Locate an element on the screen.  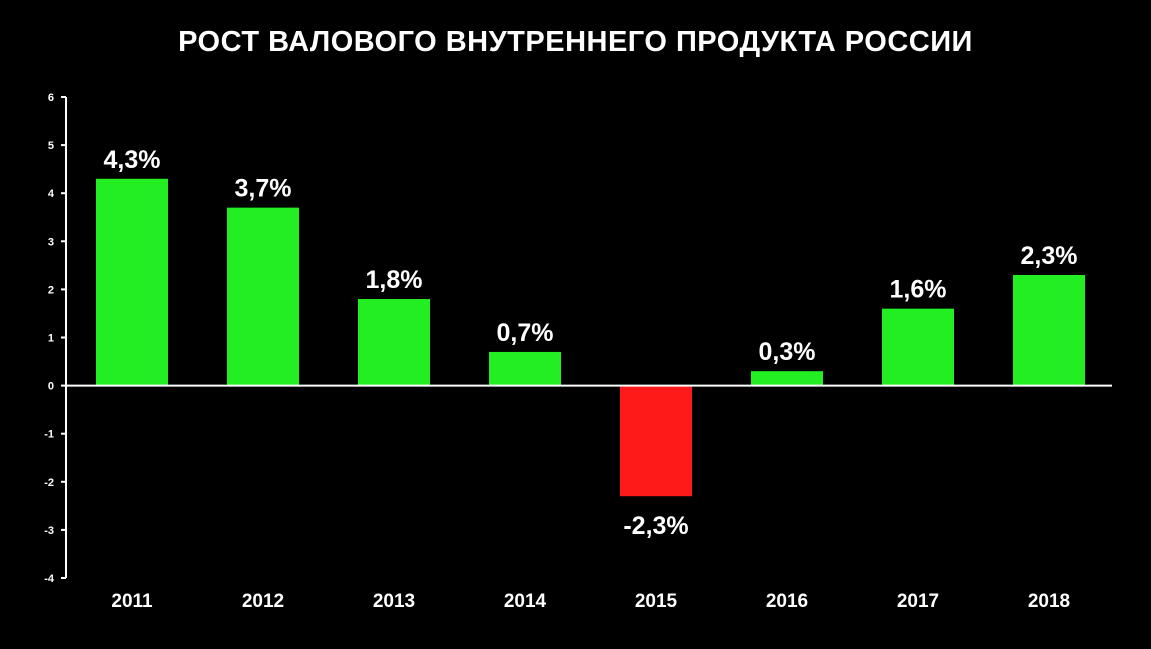
data-label-2017: 1,6% is located at coordinates (918, 290).